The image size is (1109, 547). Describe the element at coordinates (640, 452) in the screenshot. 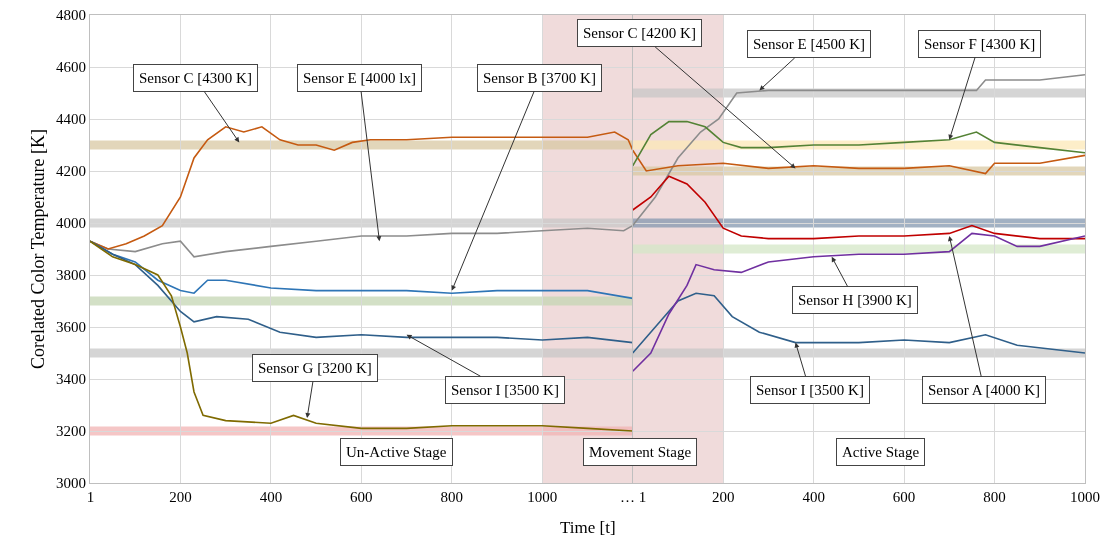

I see `annotation: Movement Stage` at that location.